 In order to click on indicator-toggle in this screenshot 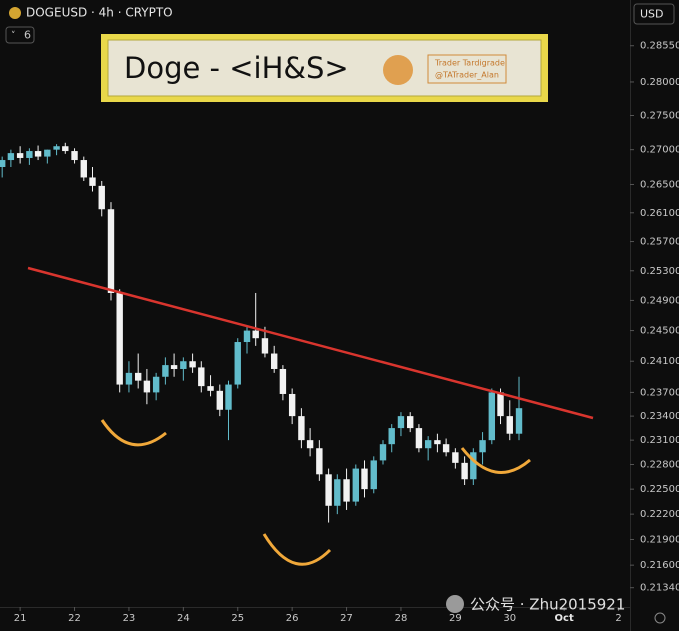, I will do `click(20, 35)`.